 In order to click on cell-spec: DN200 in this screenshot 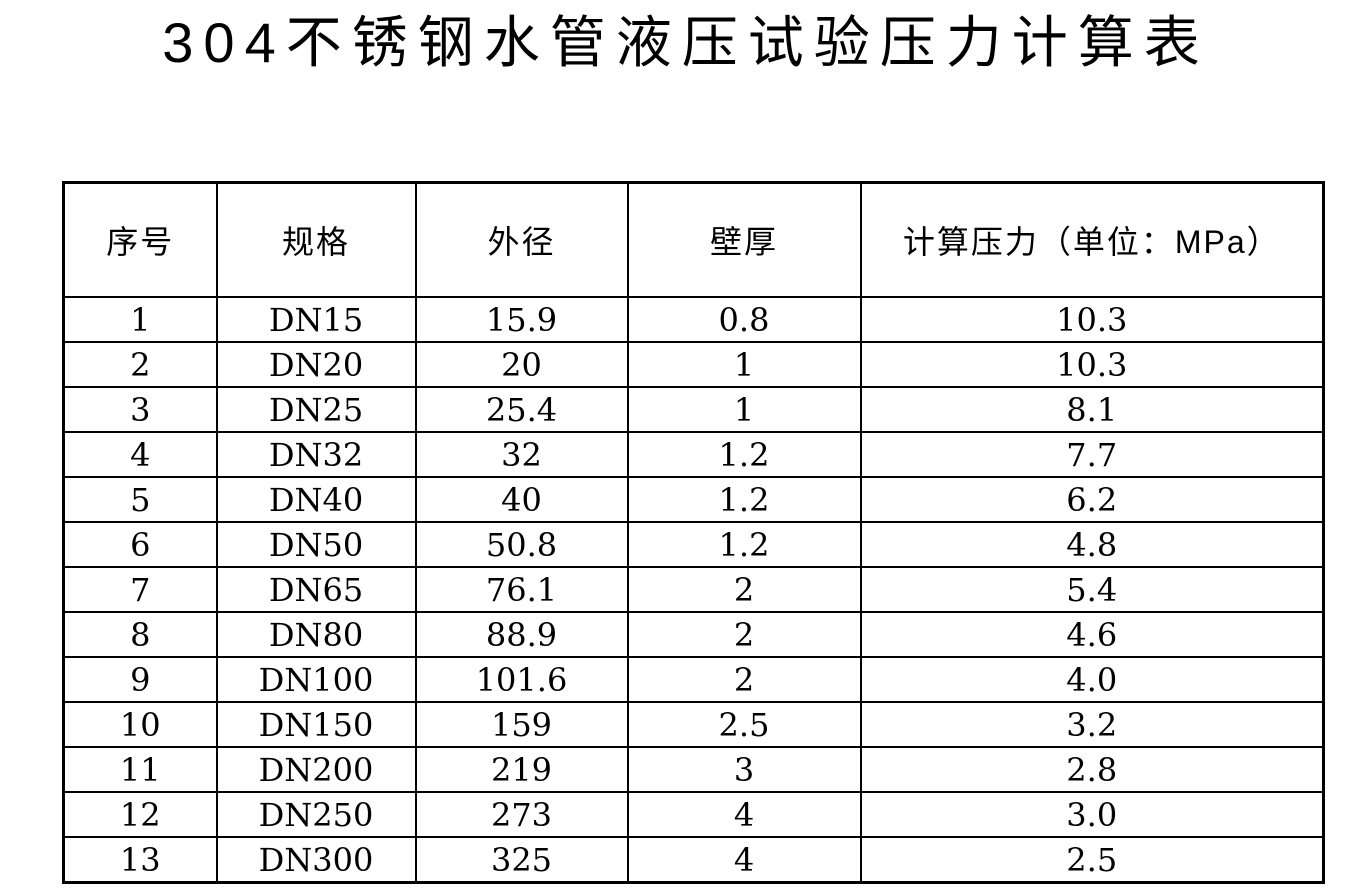, I will do `click(316, 769)`.